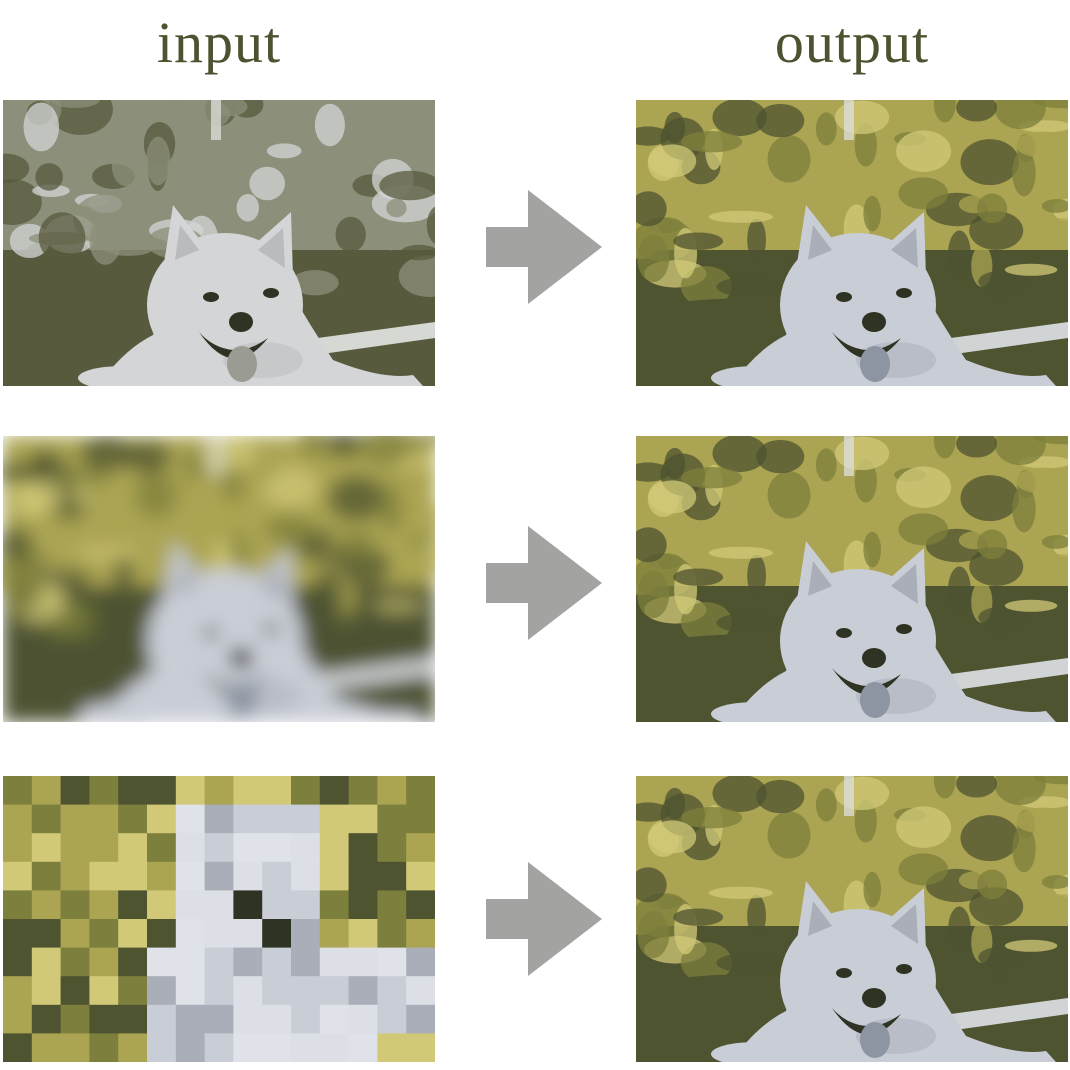 The image size is (1070, 1070). I want to click on output-column-heading: output, so click(852, 42).